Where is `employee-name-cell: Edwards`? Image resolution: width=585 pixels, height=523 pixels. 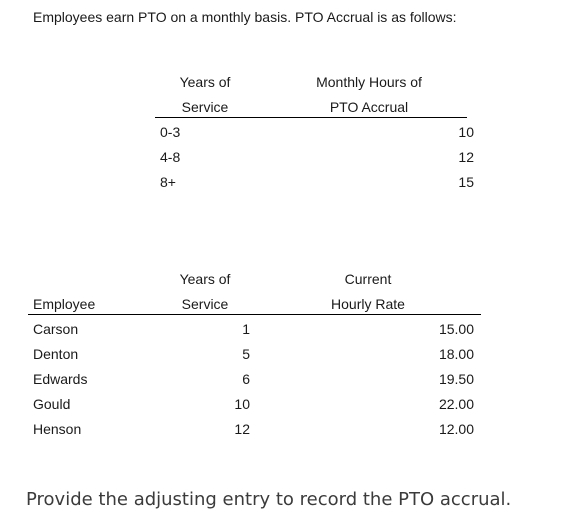 employee-name-cell: Edwards is located at coordinates (60, 379).